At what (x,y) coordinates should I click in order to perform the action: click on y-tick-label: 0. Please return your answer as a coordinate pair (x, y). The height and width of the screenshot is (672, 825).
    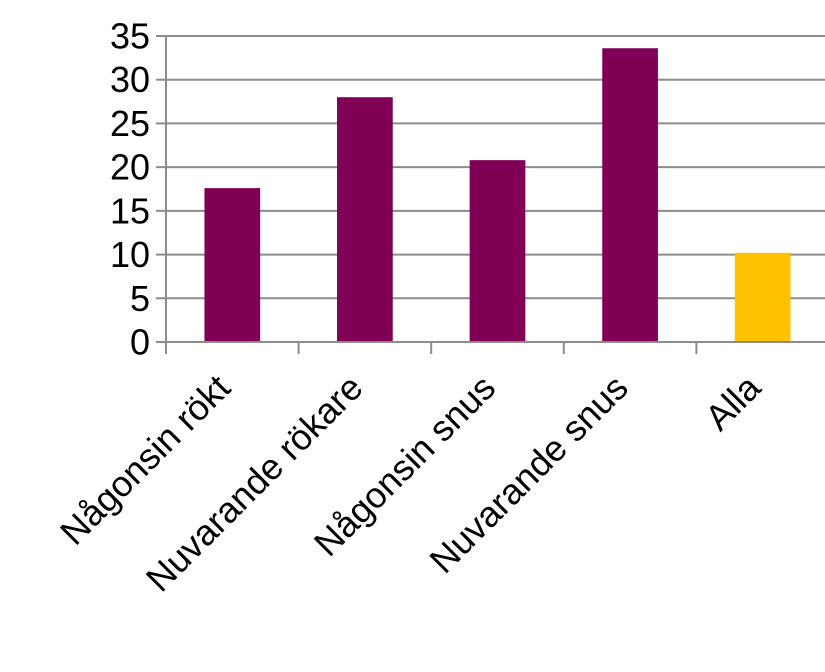
    Looking at the image, I should click on (140, 342).